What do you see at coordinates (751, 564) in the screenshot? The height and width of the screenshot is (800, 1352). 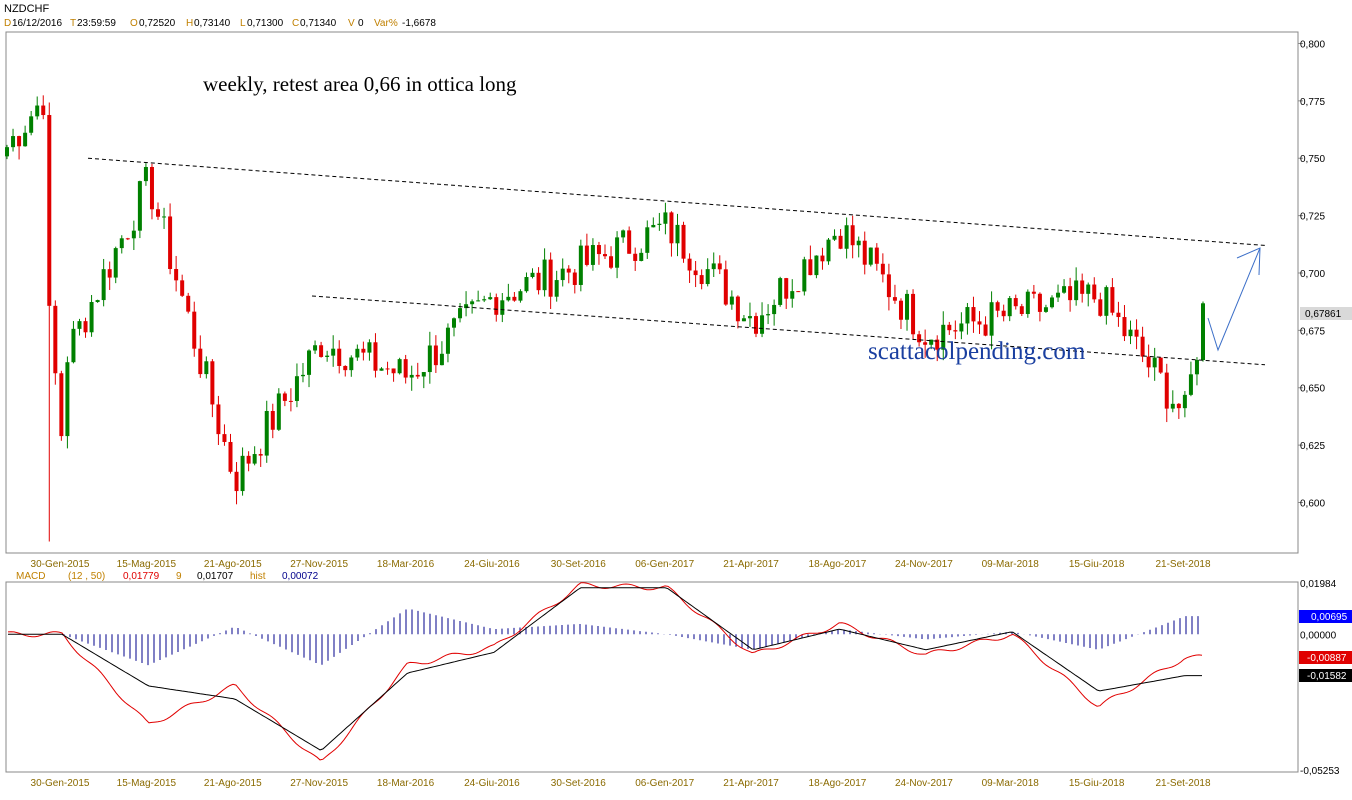 I see `price-x-tick-label: 21-Apr-2017` at bounding box center [751, 564].